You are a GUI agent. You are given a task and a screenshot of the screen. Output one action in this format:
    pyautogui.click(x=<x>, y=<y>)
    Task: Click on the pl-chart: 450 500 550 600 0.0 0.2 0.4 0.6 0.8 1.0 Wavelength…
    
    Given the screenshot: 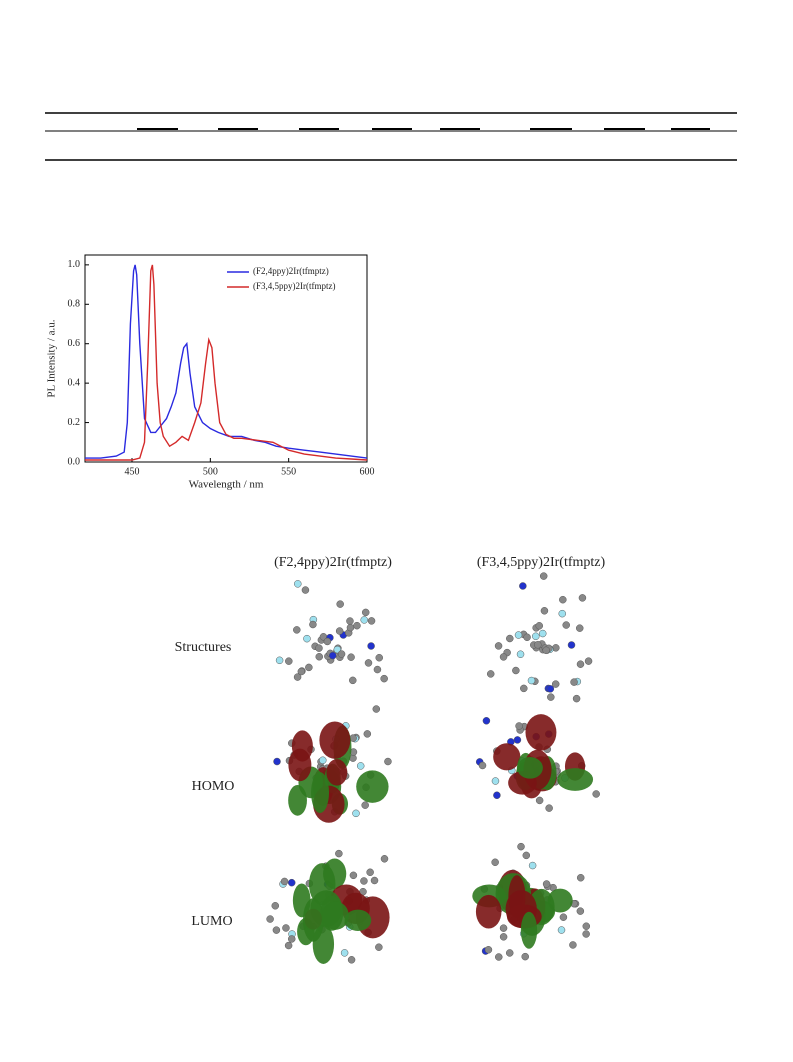 What is the action you would take?
    pyautogui.click(x=210, y=372)
    